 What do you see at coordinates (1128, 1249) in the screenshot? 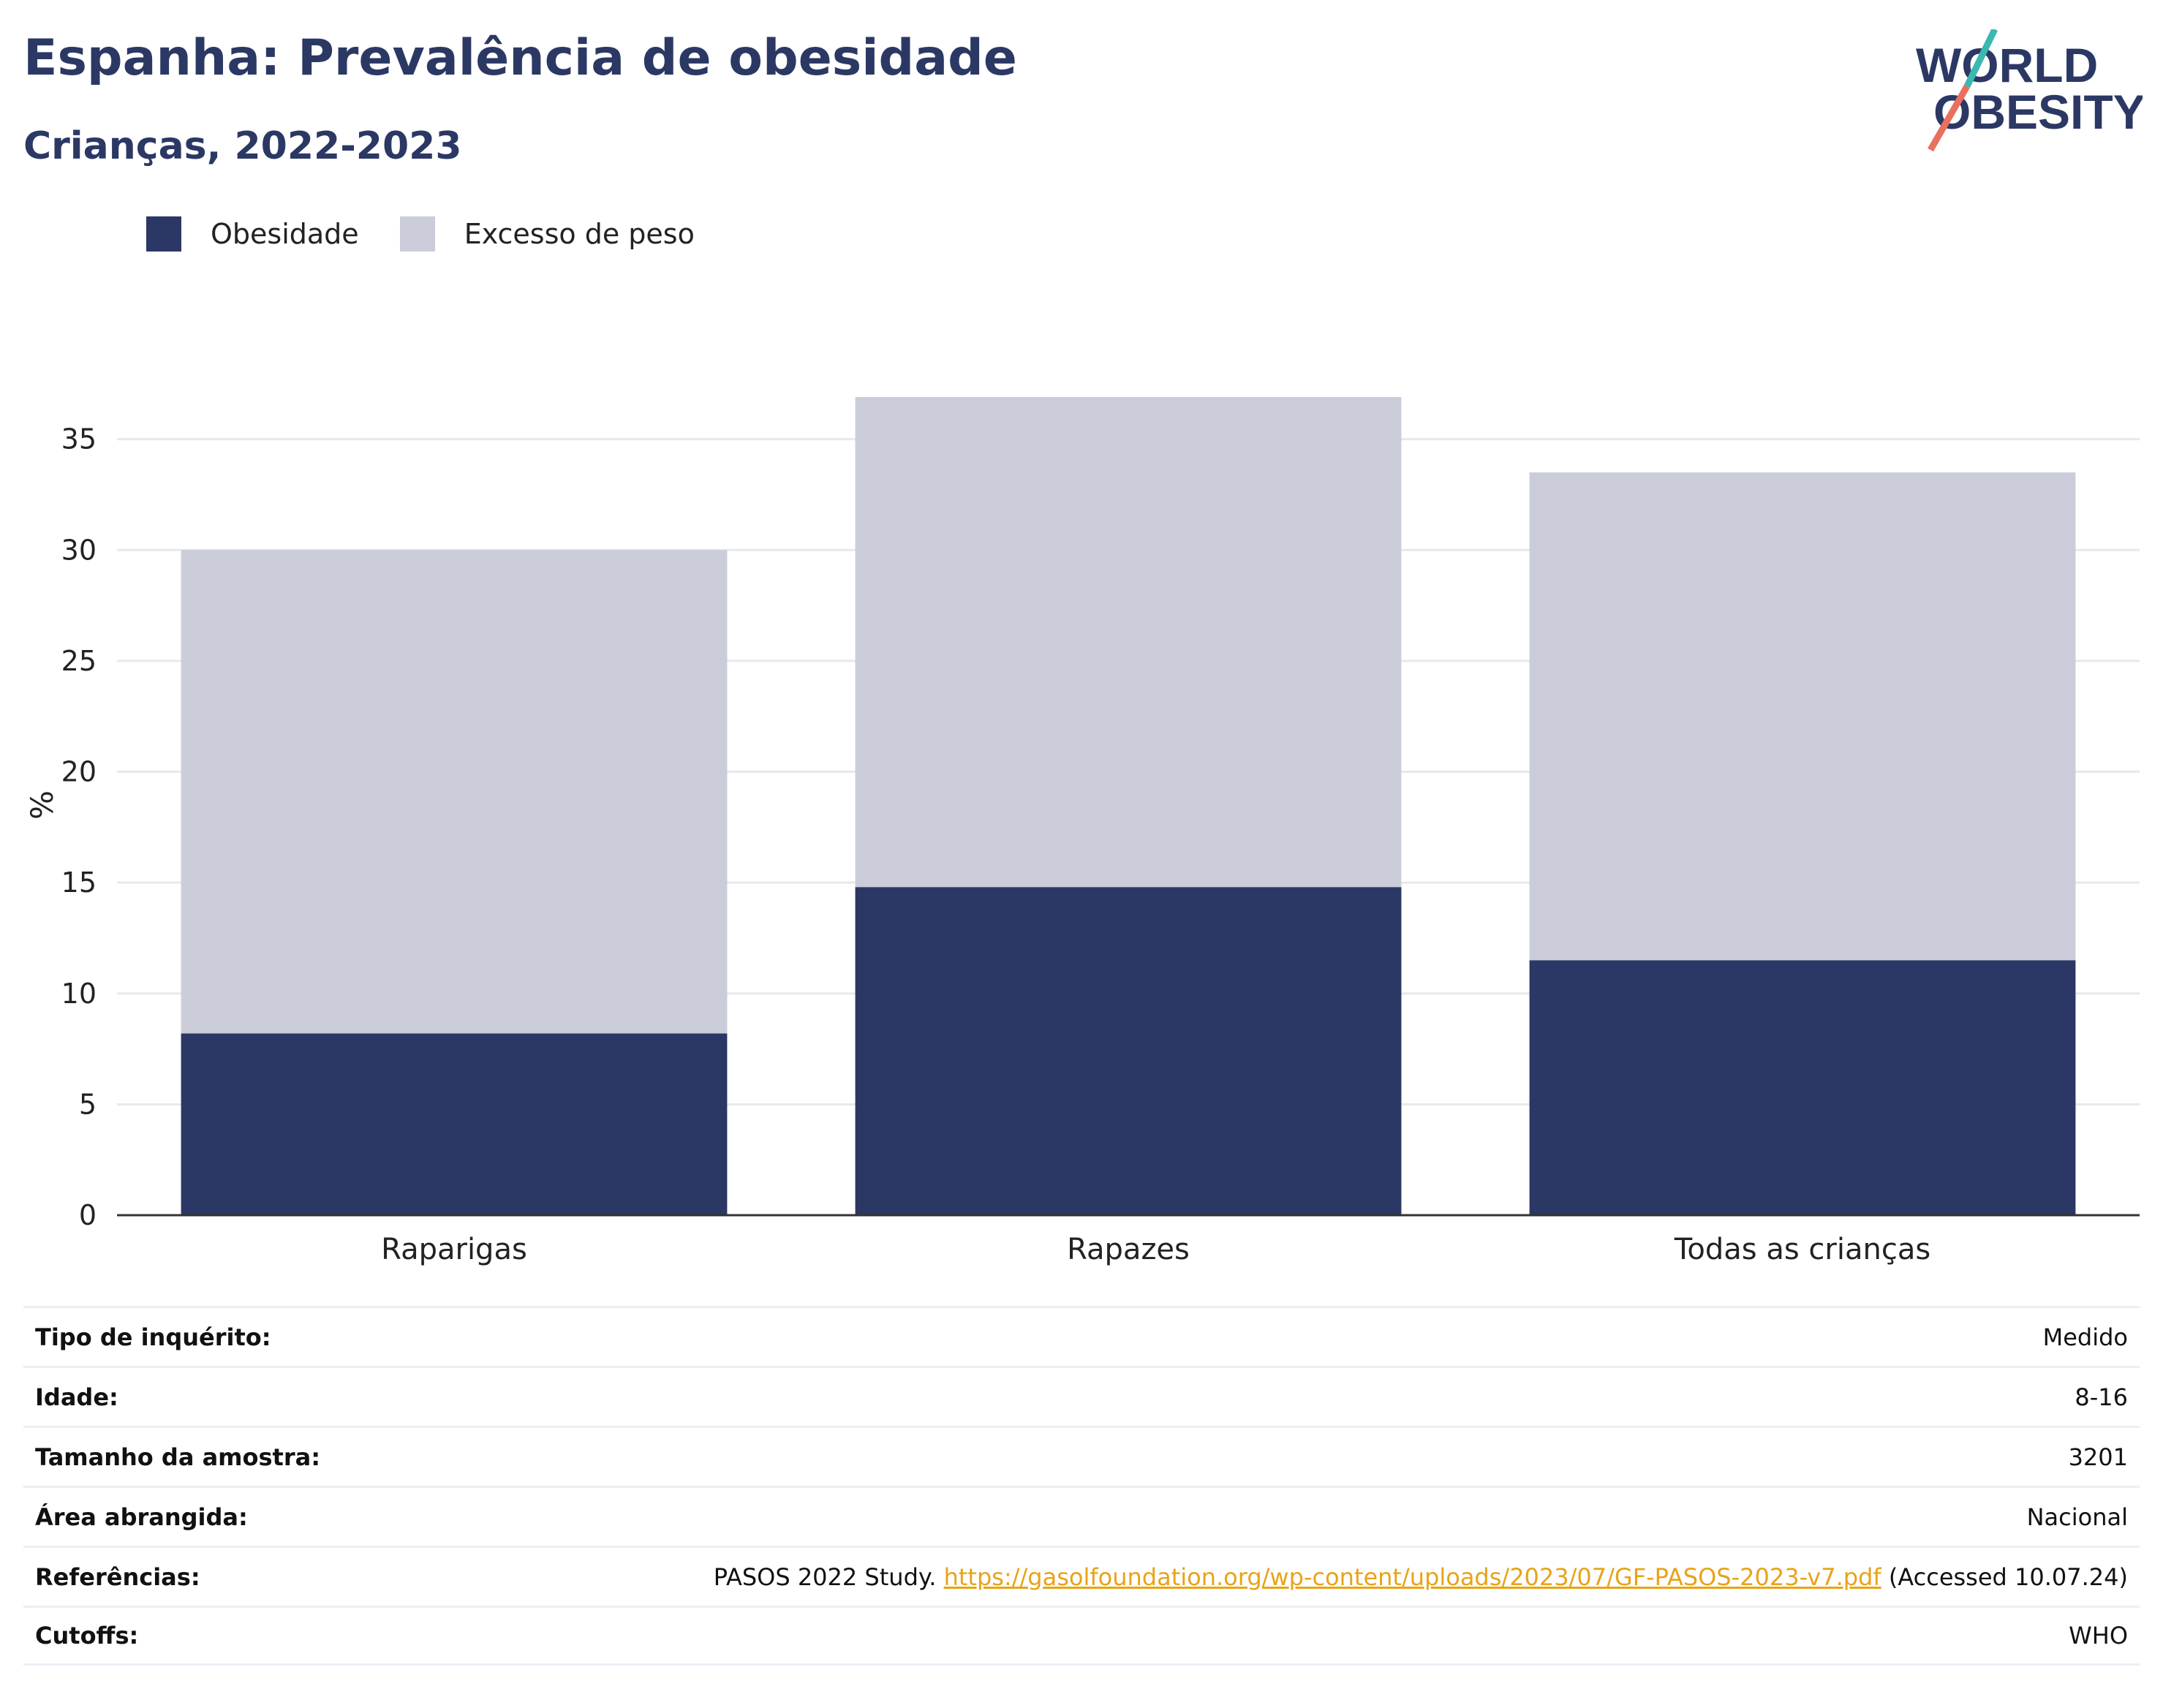
I see `x-tick-label: Rapazes` at bounding box center [1128, 1249].